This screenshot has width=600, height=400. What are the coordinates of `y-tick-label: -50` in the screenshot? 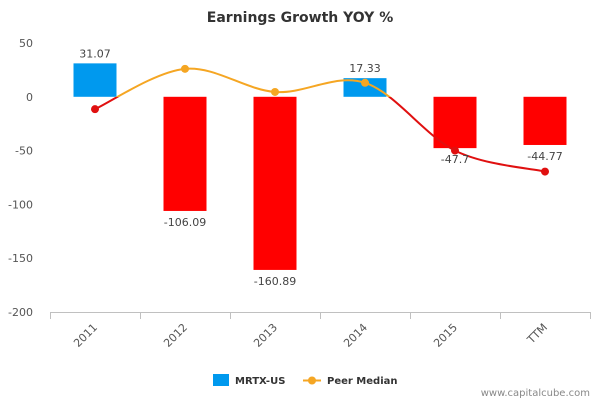 It's located at (24, 151).